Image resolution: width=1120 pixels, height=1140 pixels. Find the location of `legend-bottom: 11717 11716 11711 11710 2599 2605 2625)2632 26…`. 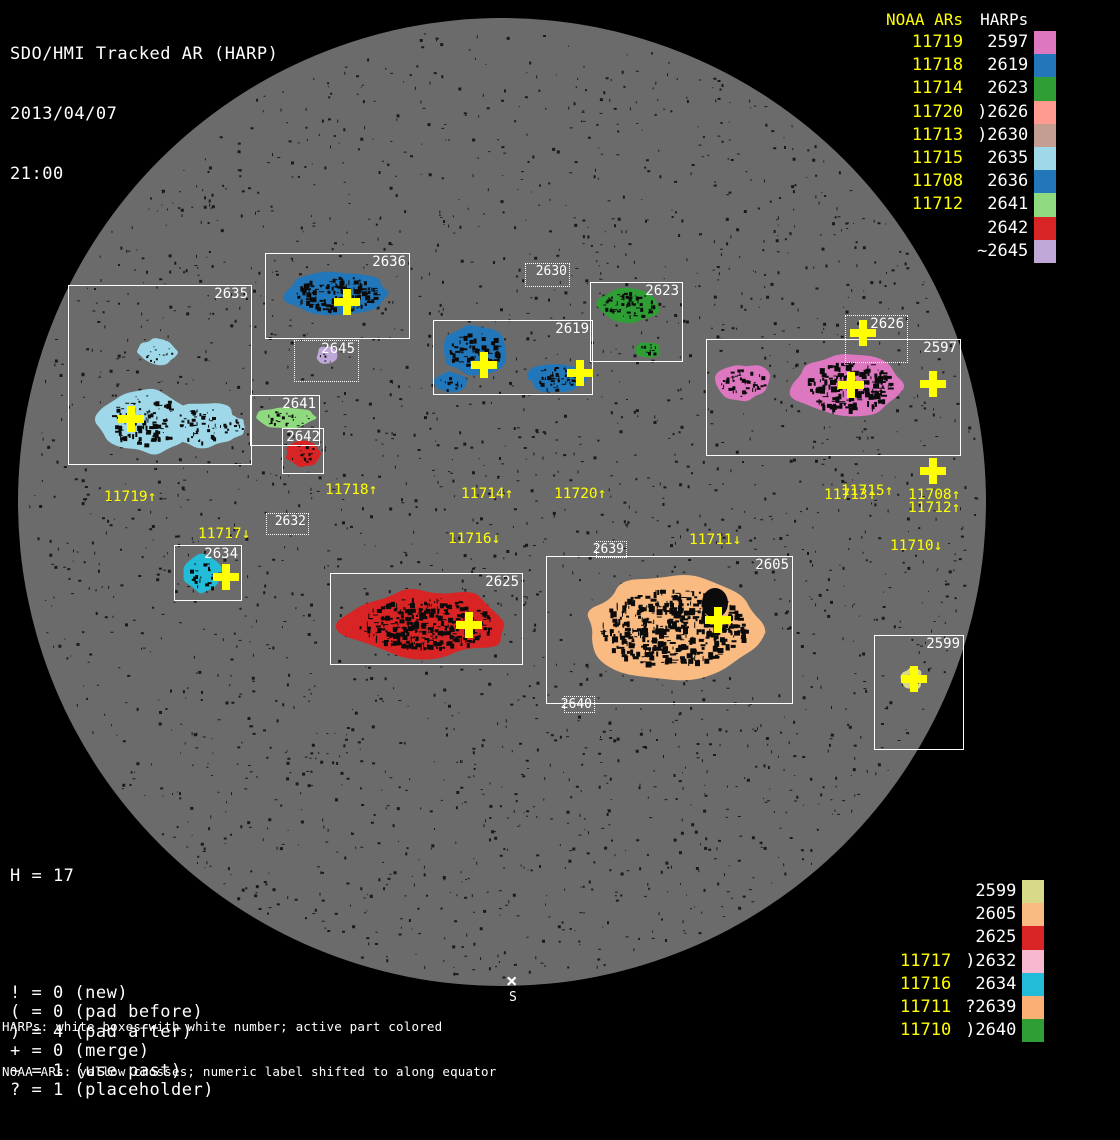

legend-bottom: 11717 11716 11711 11710 2599 2605 2625)2632 26… is located at coordinates (972, 961).